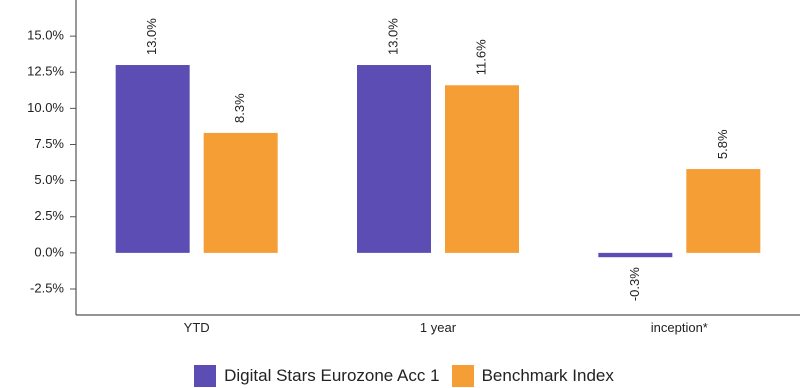 The image size is (808, 388). What do you see at coordinates (51, 161) in the screenshot?
I see `y-axis-ticks: -2.5% 0.0% 2.5% 5.0% 7.5% 10.0% 12.5% 15.0%` at bounding box center [51, 161].